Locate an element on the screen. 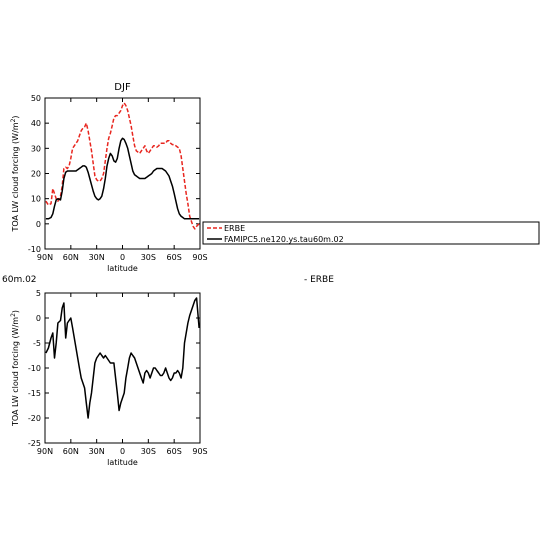 This screenshot has height=550, width=550. y-tick-label: -5 is located at coordinates (37, 343).